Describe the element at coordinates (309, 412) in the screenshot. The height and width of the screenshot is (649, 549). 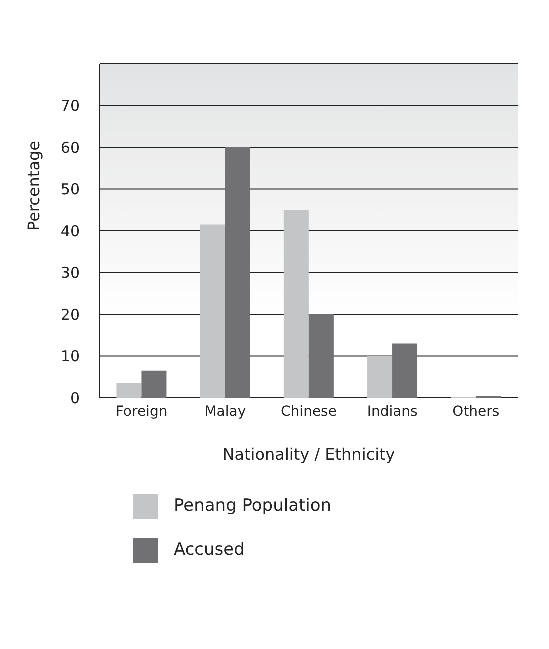
I see `x-tick-label: Chinese` at that location.